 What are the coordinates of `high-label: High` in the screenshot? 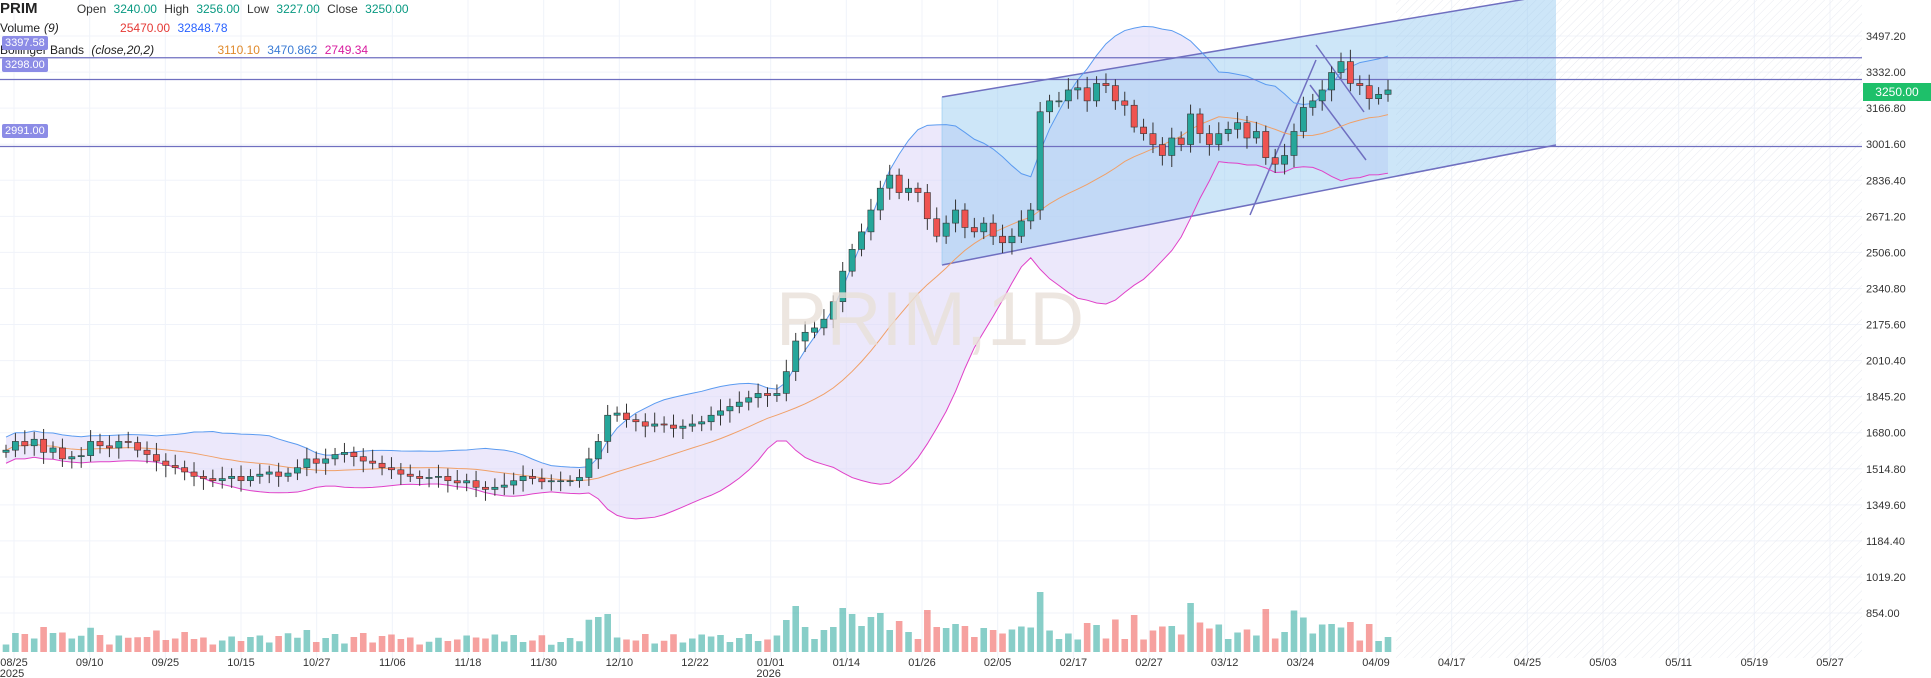 It's located at (176, 9).